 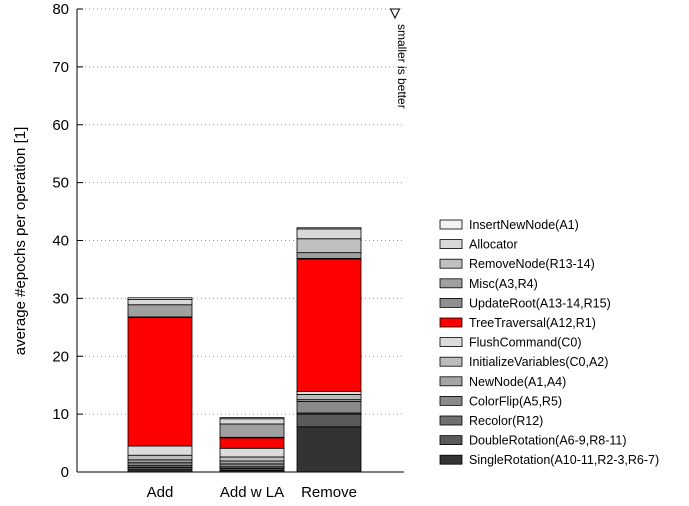 I want to click on legend-label: NewNode(A1,A4), so click(x=517, y=382).